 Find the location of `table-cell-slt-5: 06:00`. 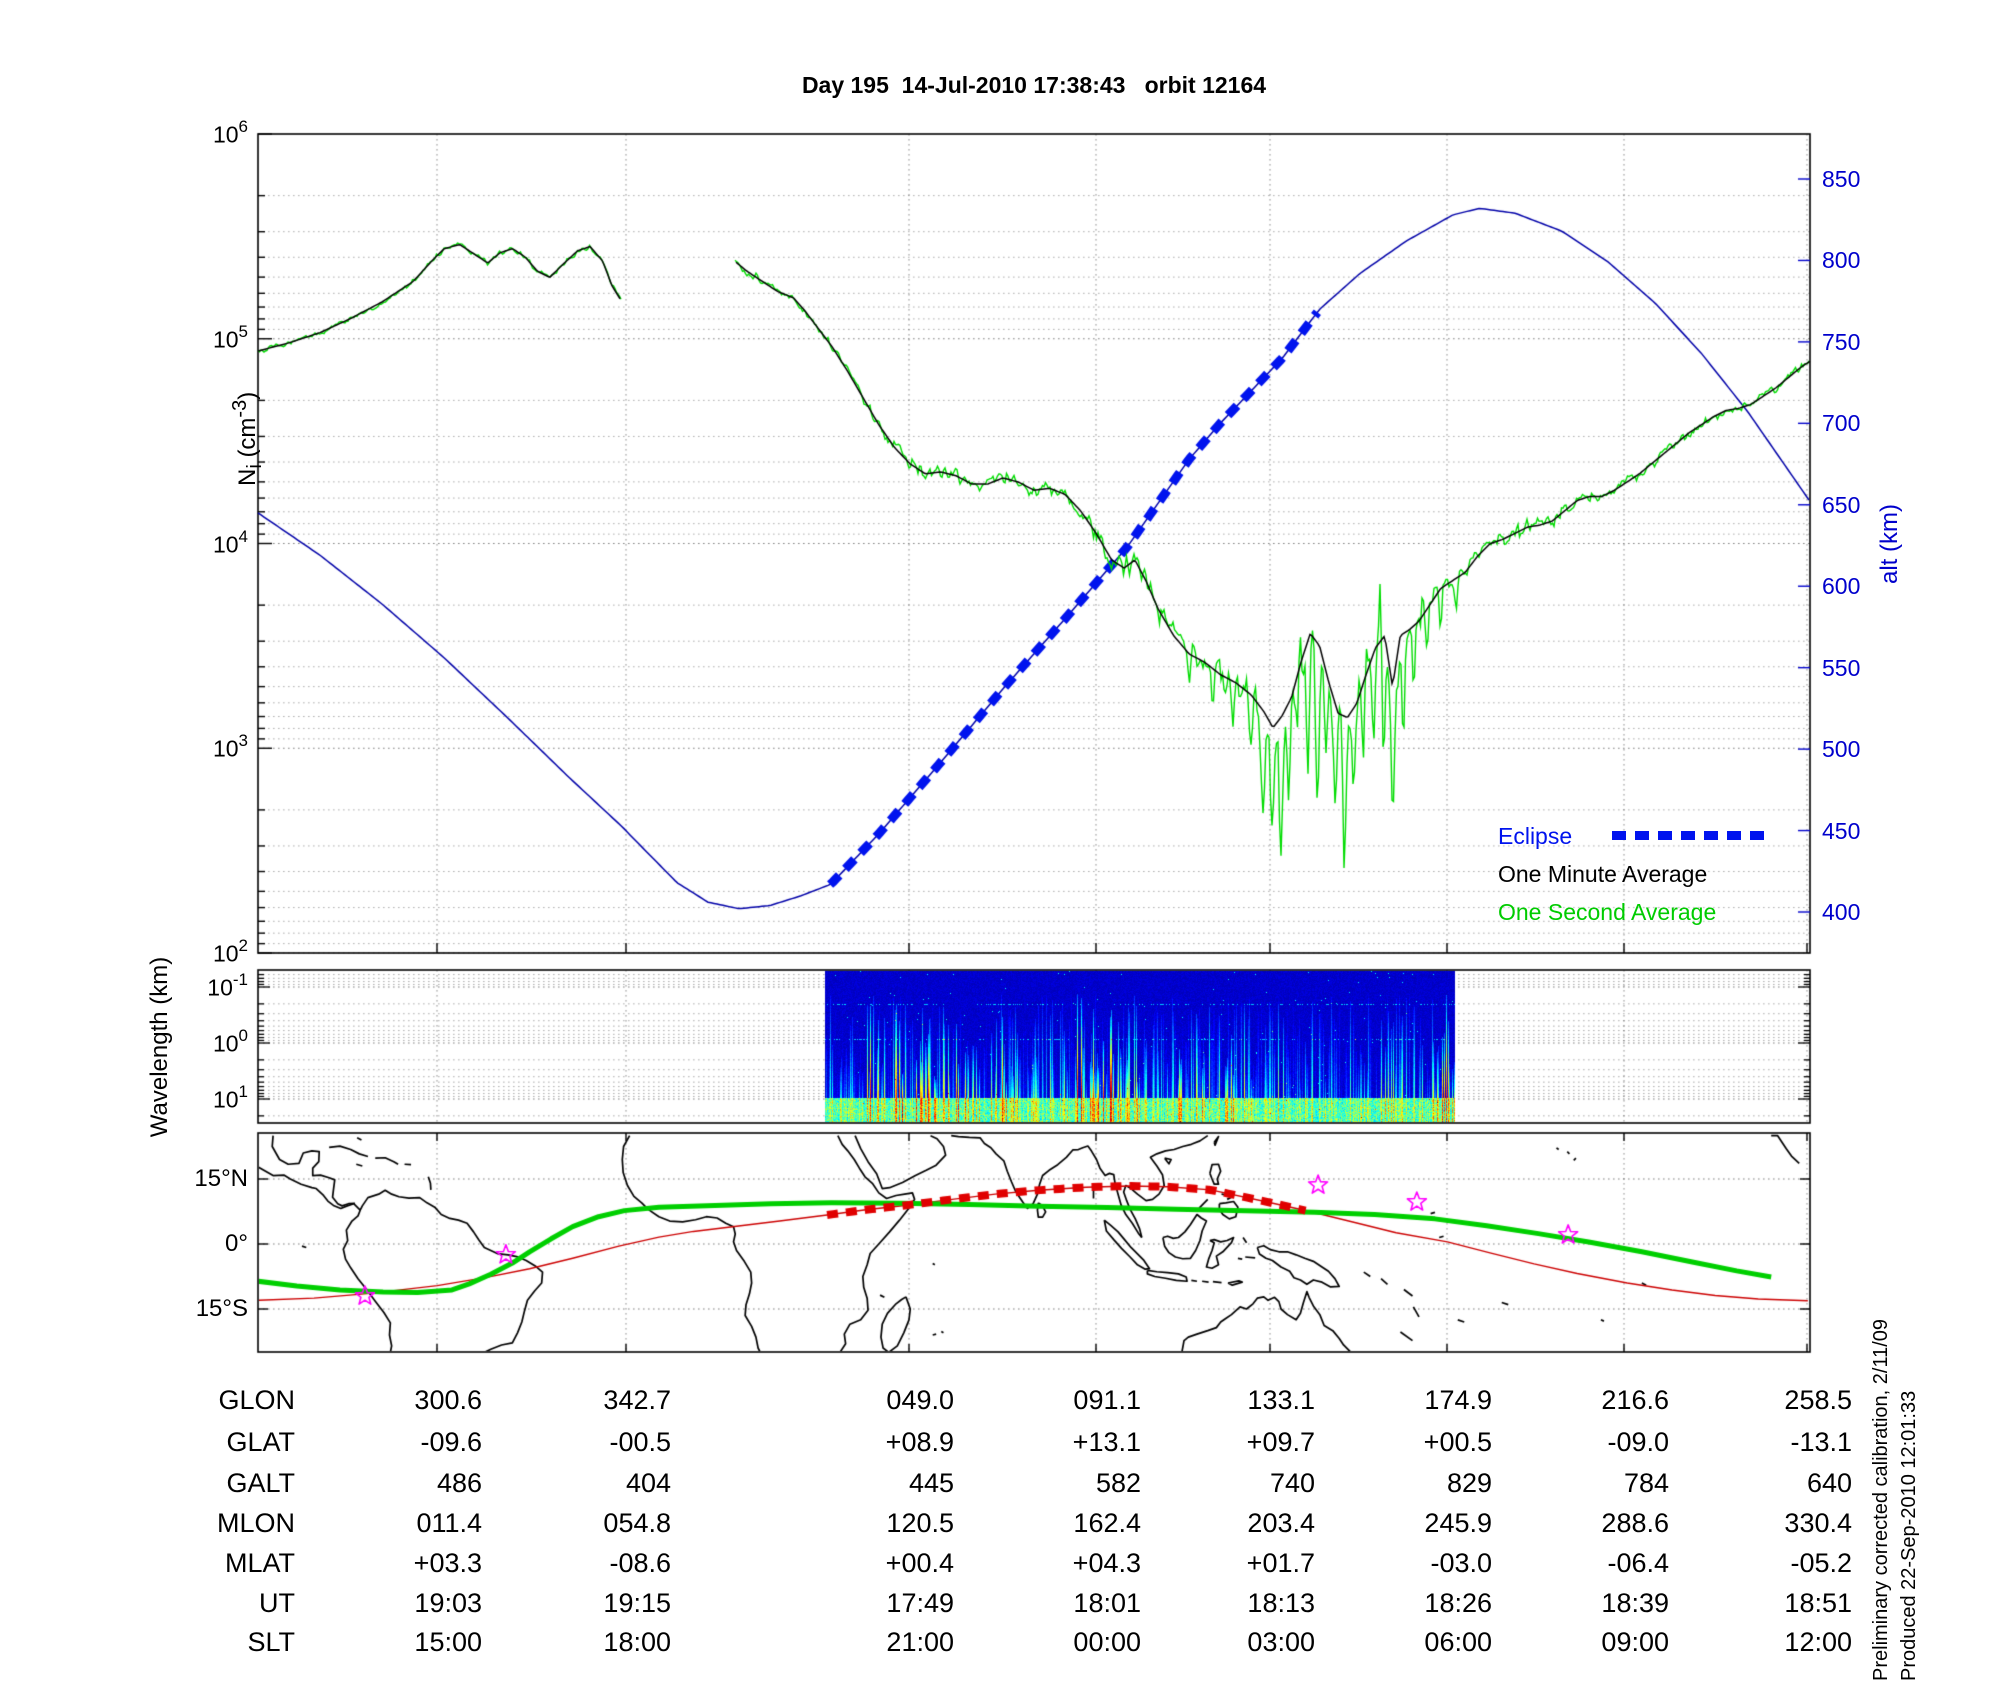

table-cell-slt-5: 06:00 is located at coordinates (1458, 1642).